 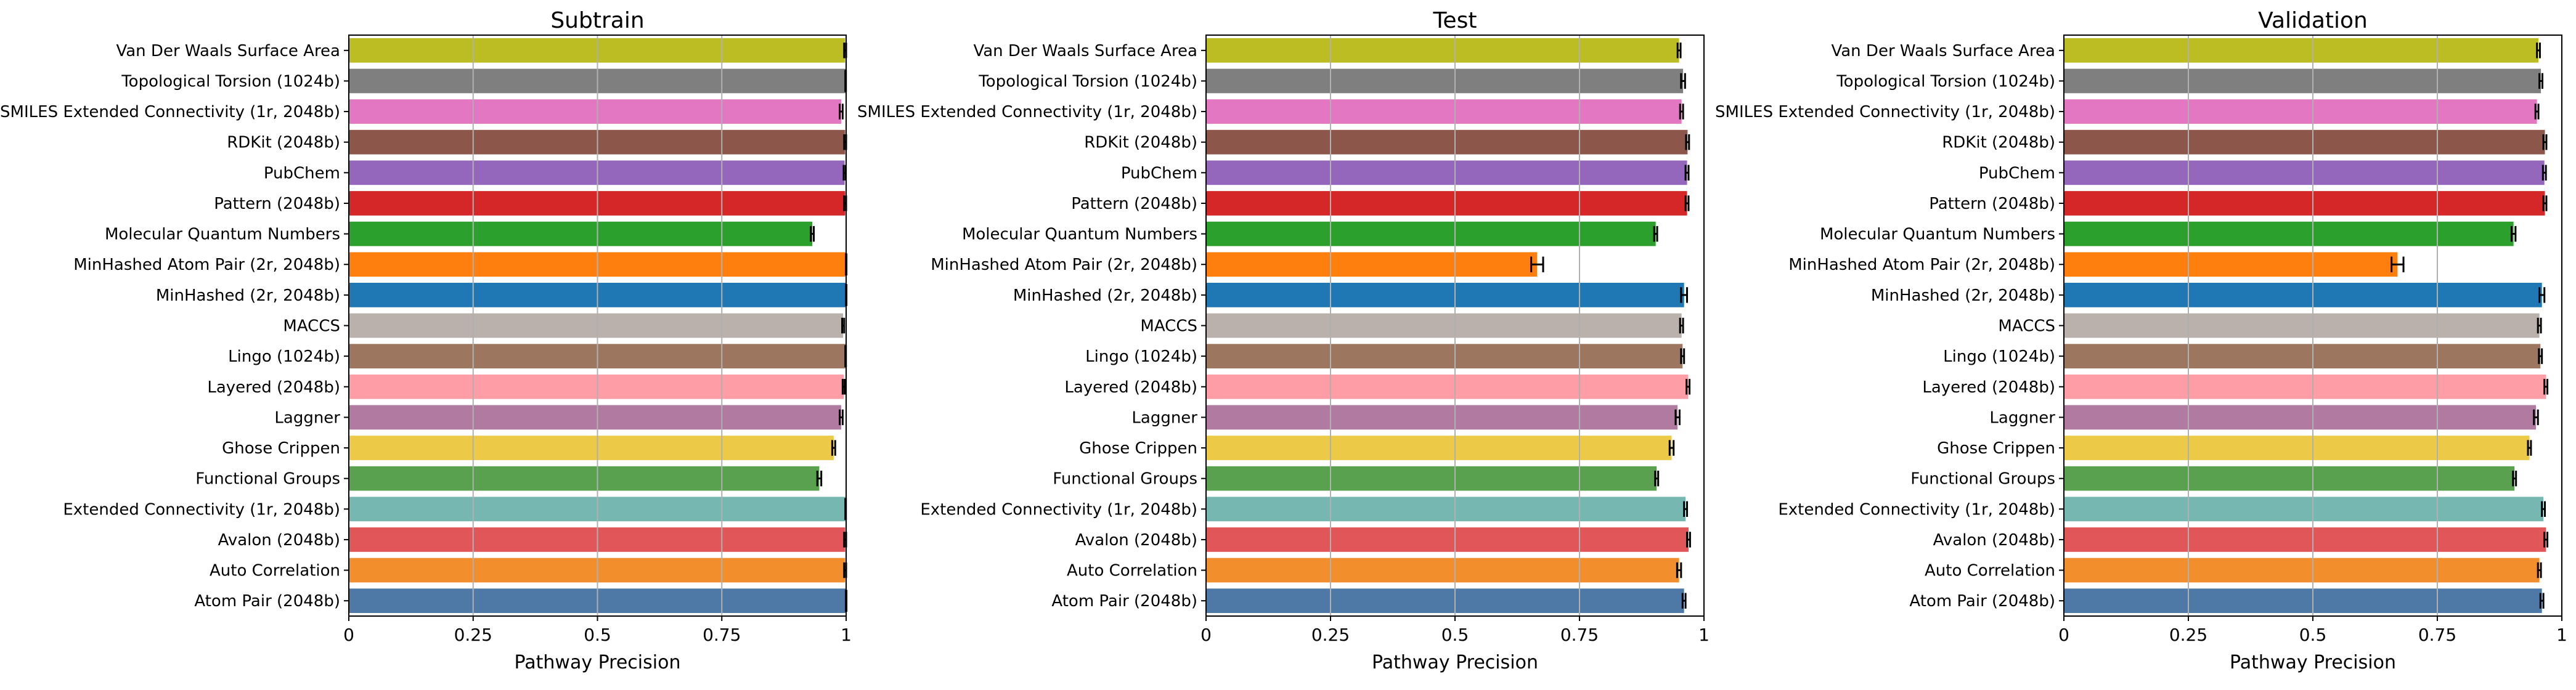 What do you see at coordinates (277, 204) in the screenshot?
I see `category-label: Pattern (2048b)` at bounding box center [277, 204].